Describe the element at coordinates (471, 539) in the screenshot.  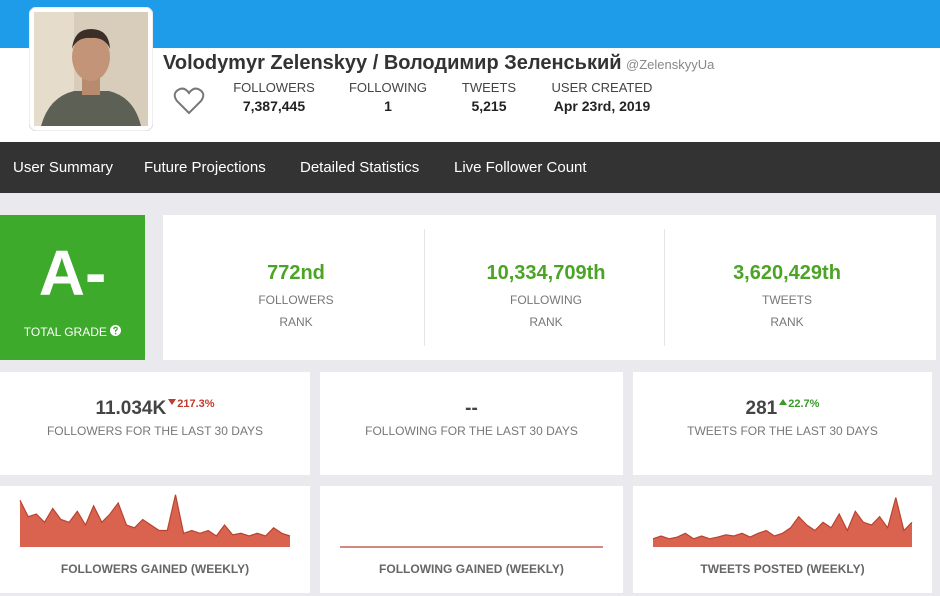
I see `chart-card: FOLLOWING GAINED (WEEKLY)` at that location.